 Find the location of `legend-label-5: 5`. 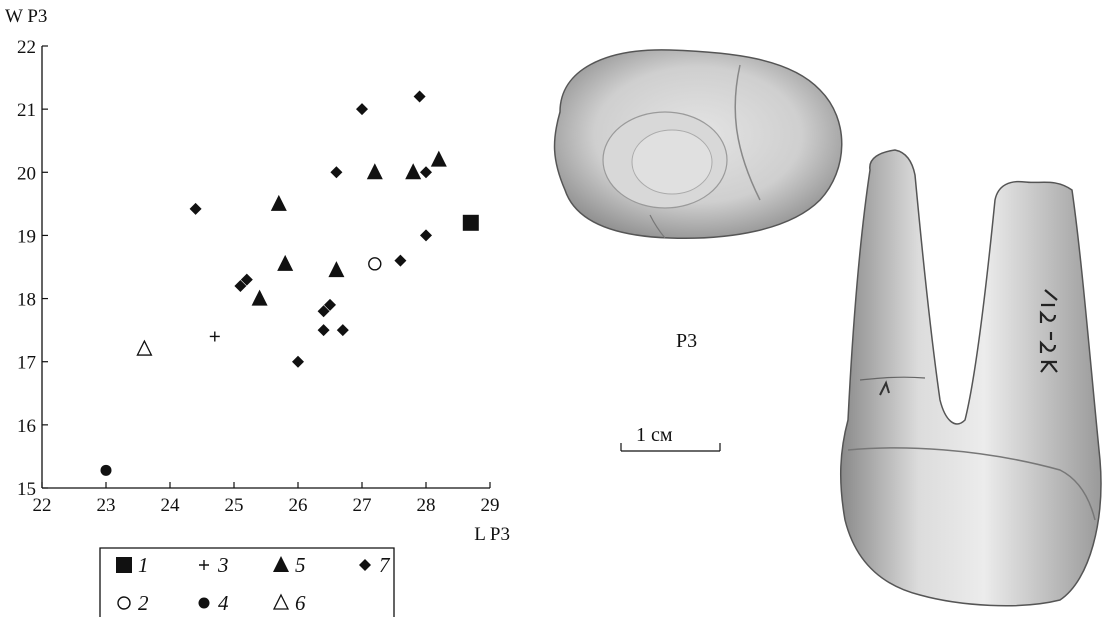

legend-label-5: 5 is located at coordinates (300, 565).